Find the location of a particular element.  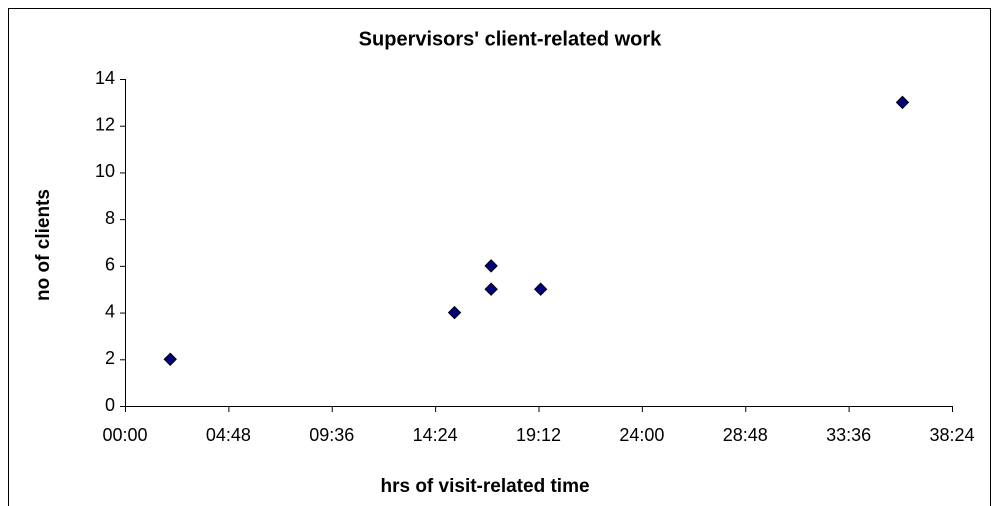

y-tick-label: 8 is located at coordinates (110, 218).